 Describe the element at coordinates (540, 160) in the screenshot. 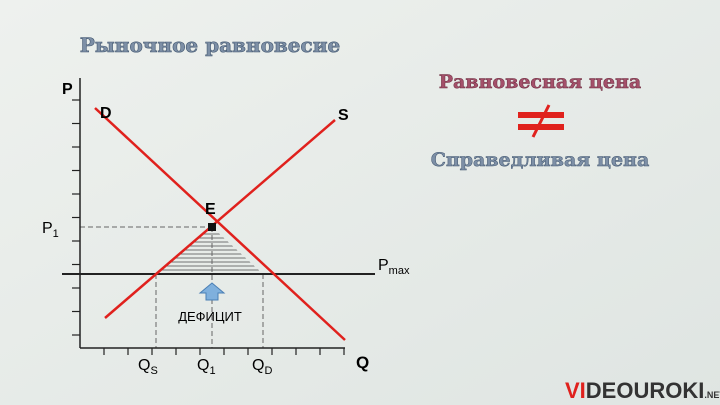

I see `fair-price: Справедливая цена` at that location.